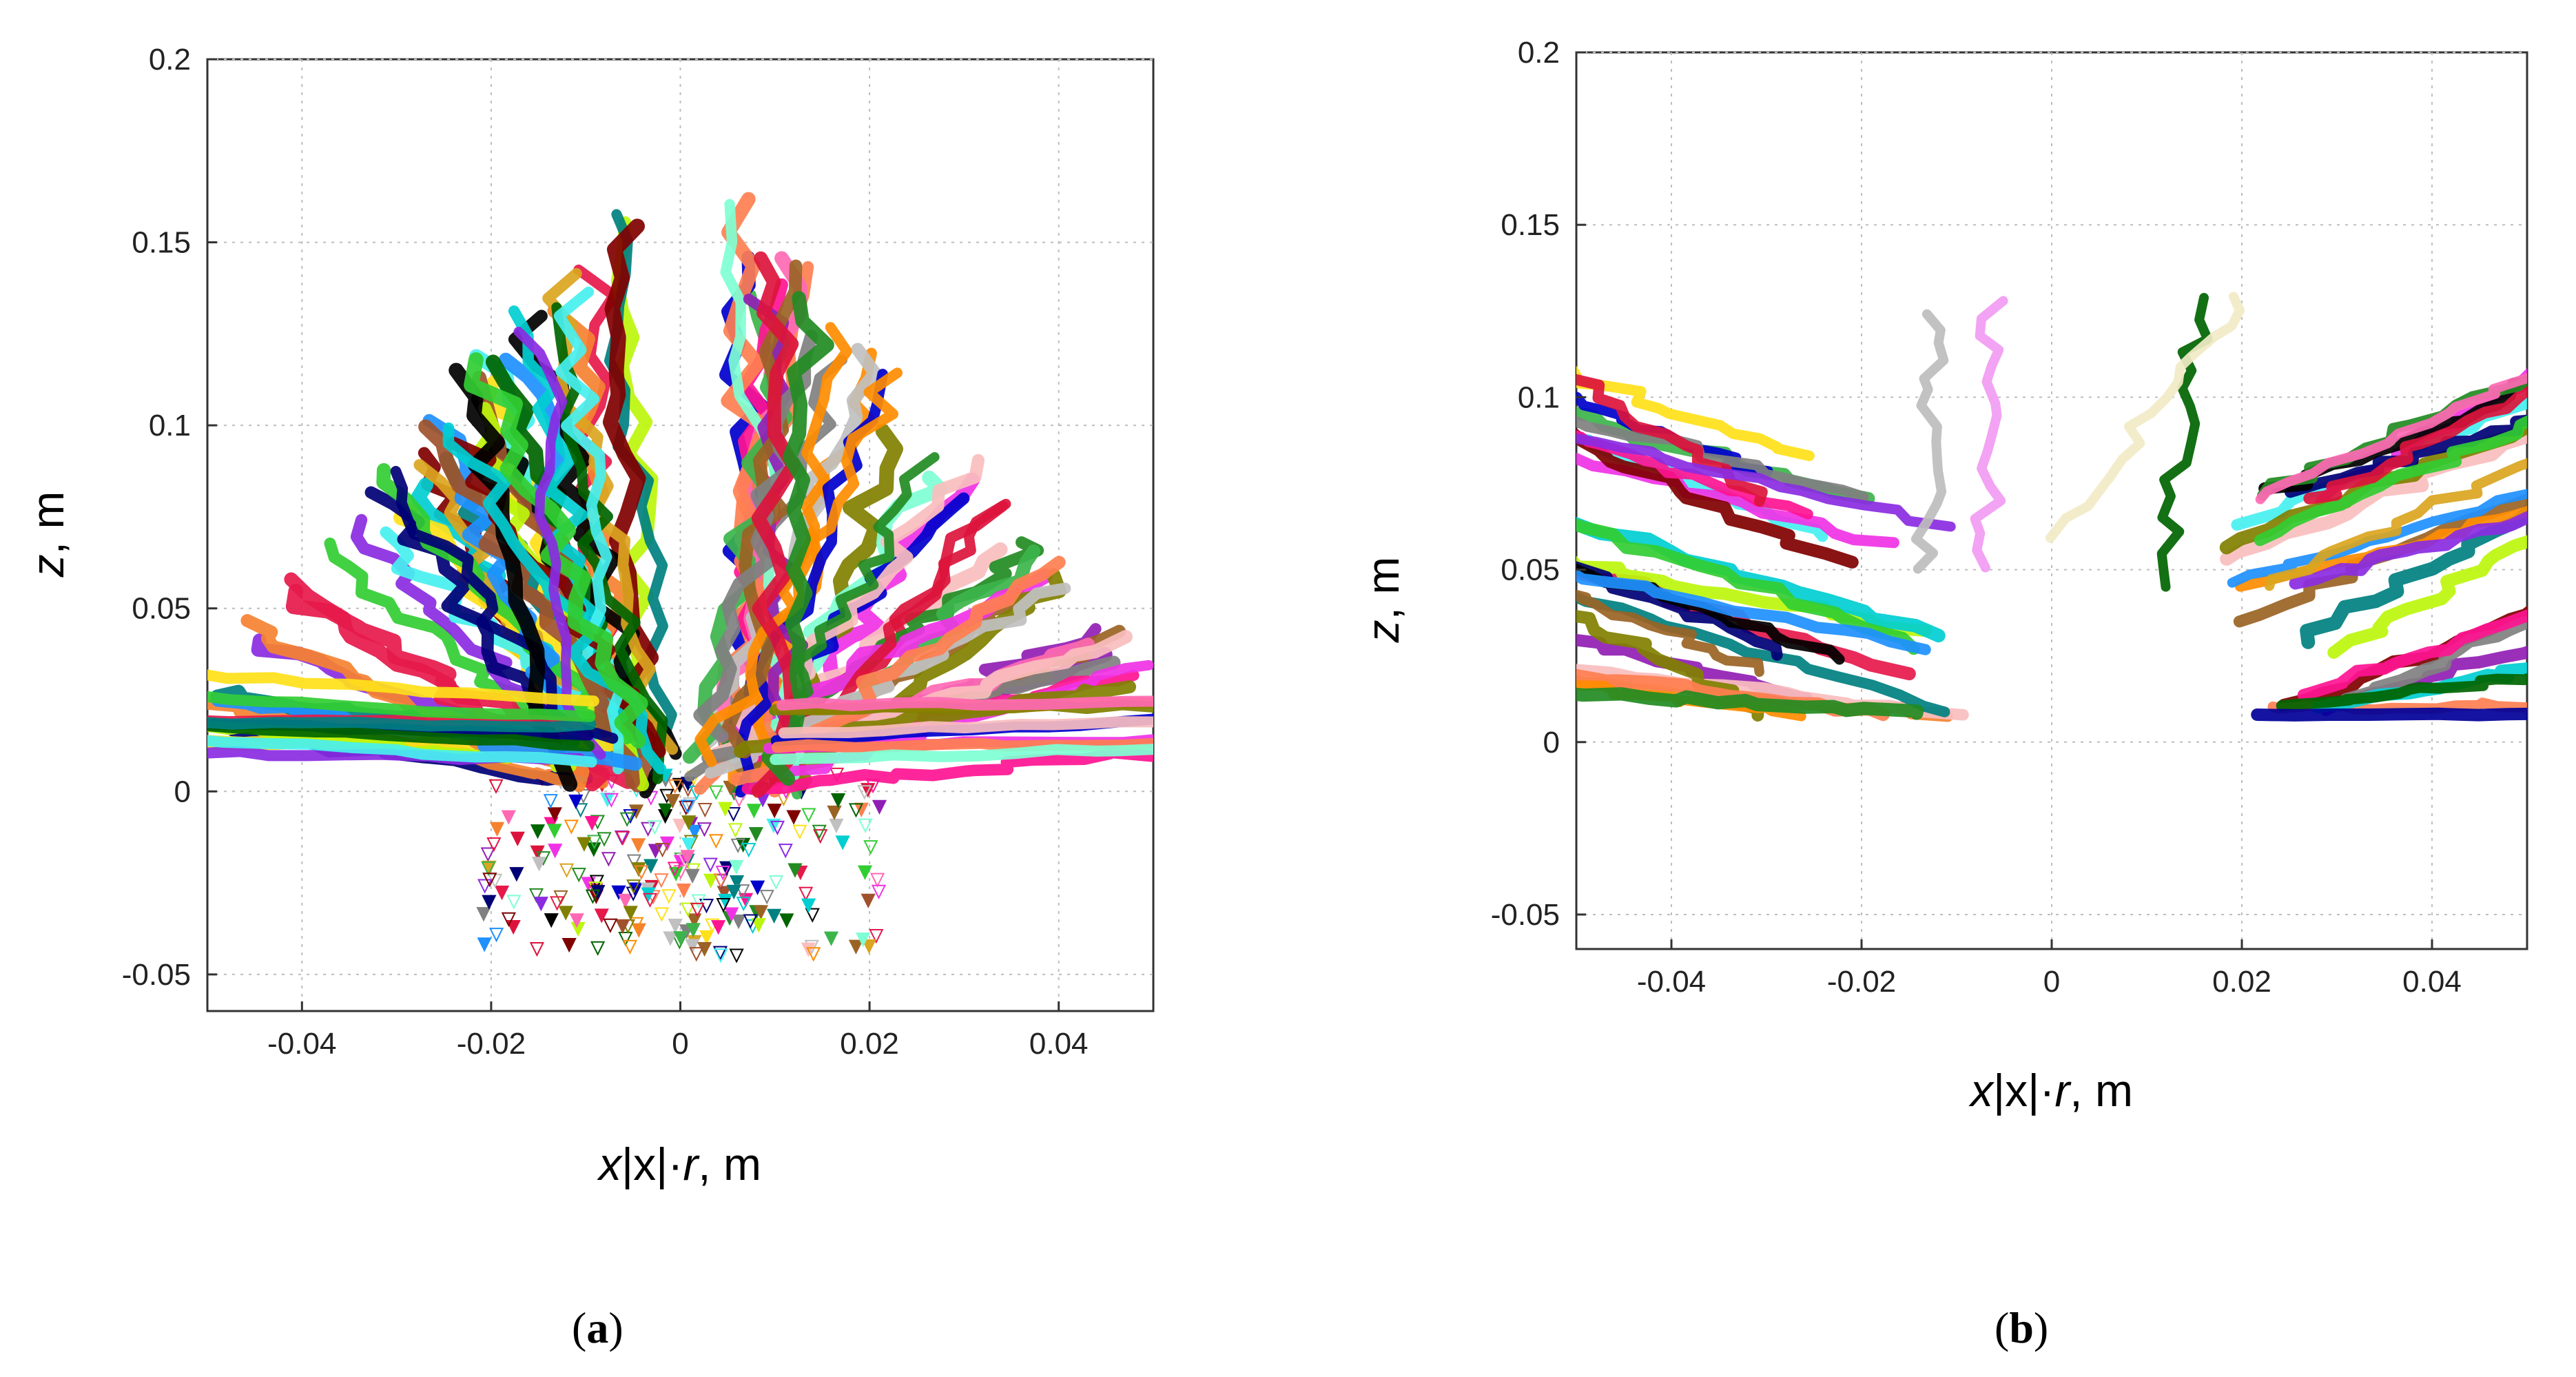  Describe the element at coordinates (1382, 600) in the screenshot. I see `y-axis-label-b: z, m` at that location.